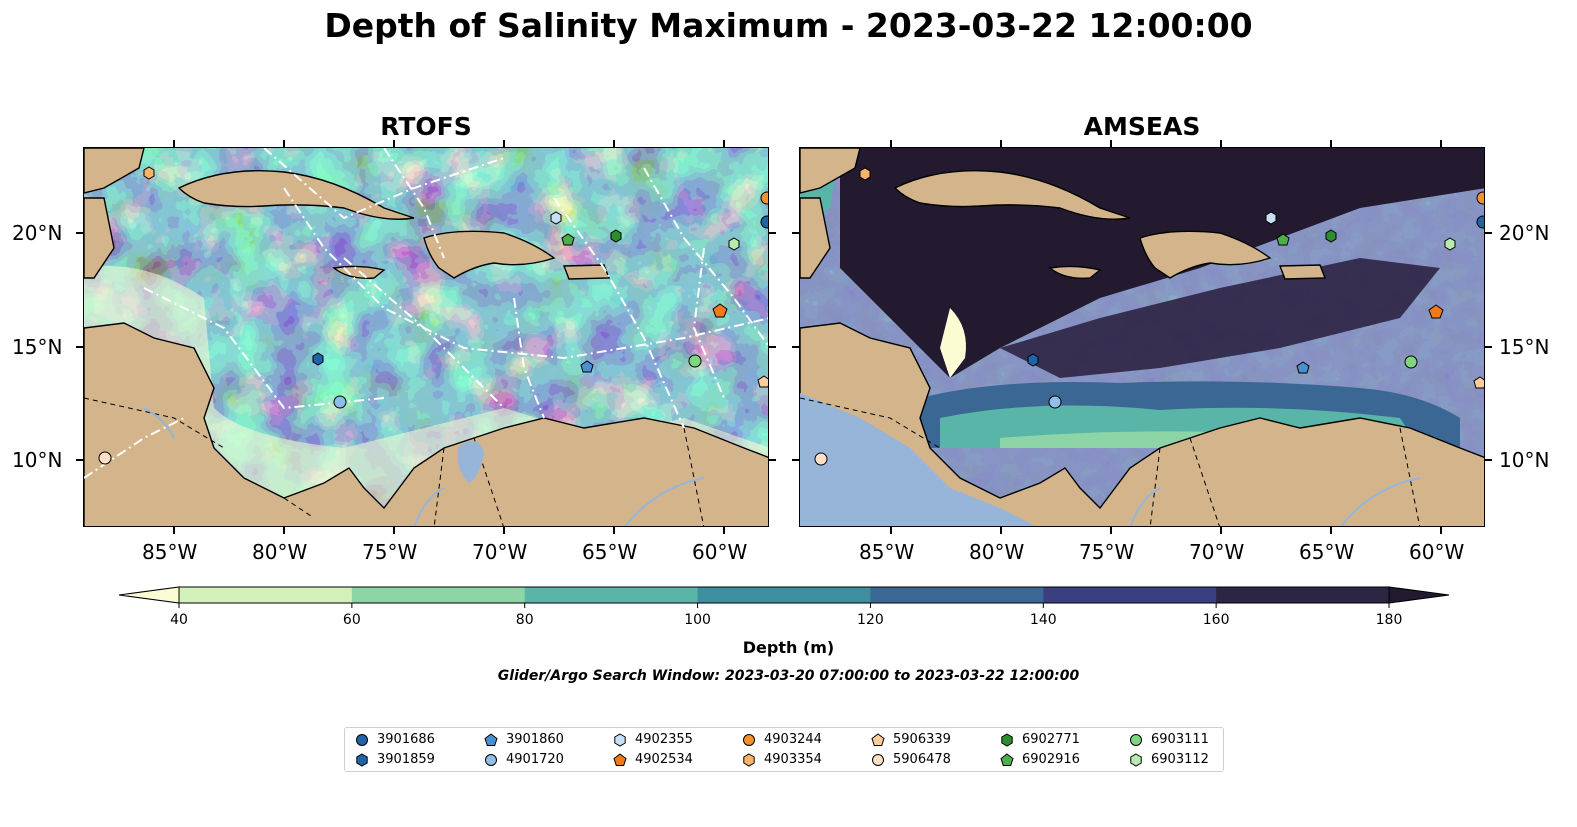 This screenshot has width=1577, height=827. I want to click on colorbar-tick-label: 60, so click(351, 620).